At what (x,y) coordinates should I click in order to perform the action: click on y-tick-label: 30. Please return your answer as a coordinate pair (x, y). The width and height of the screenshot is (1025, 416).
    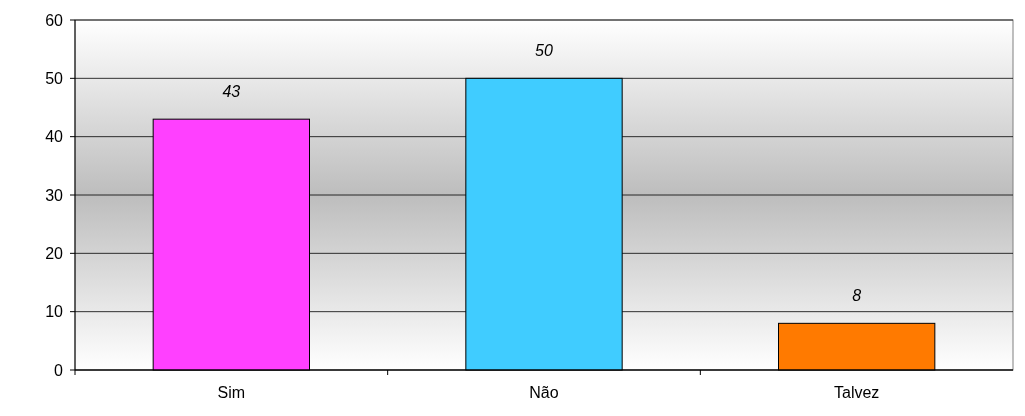
    Looking at the image, I should click on (54, 195).